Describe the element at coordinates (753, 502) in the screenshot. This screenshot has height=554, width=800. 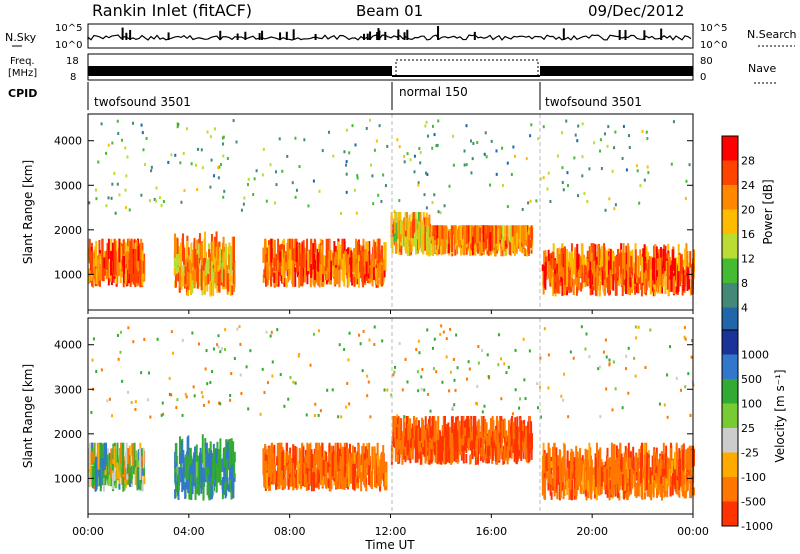
I see `colorbar-tick-label: -500` at that location.